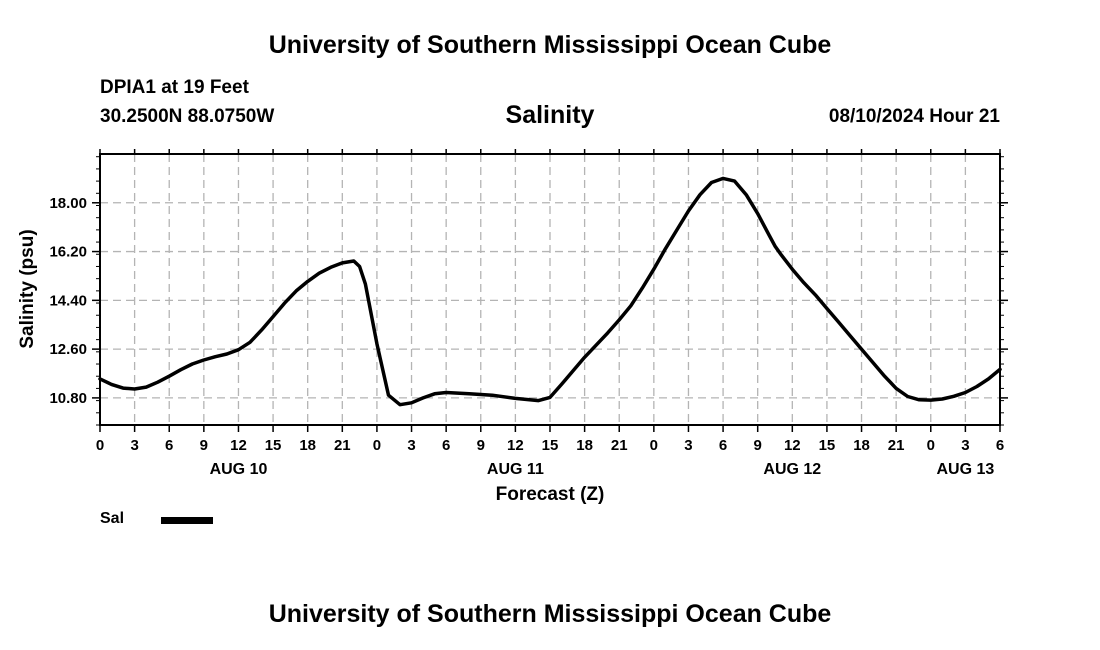 Image resolution: width=1100 pixels, height=650 pixels. Describe the element at coordinates (239, 469) in the screenshot. I see `x-day-label: AUG 10` at that location.